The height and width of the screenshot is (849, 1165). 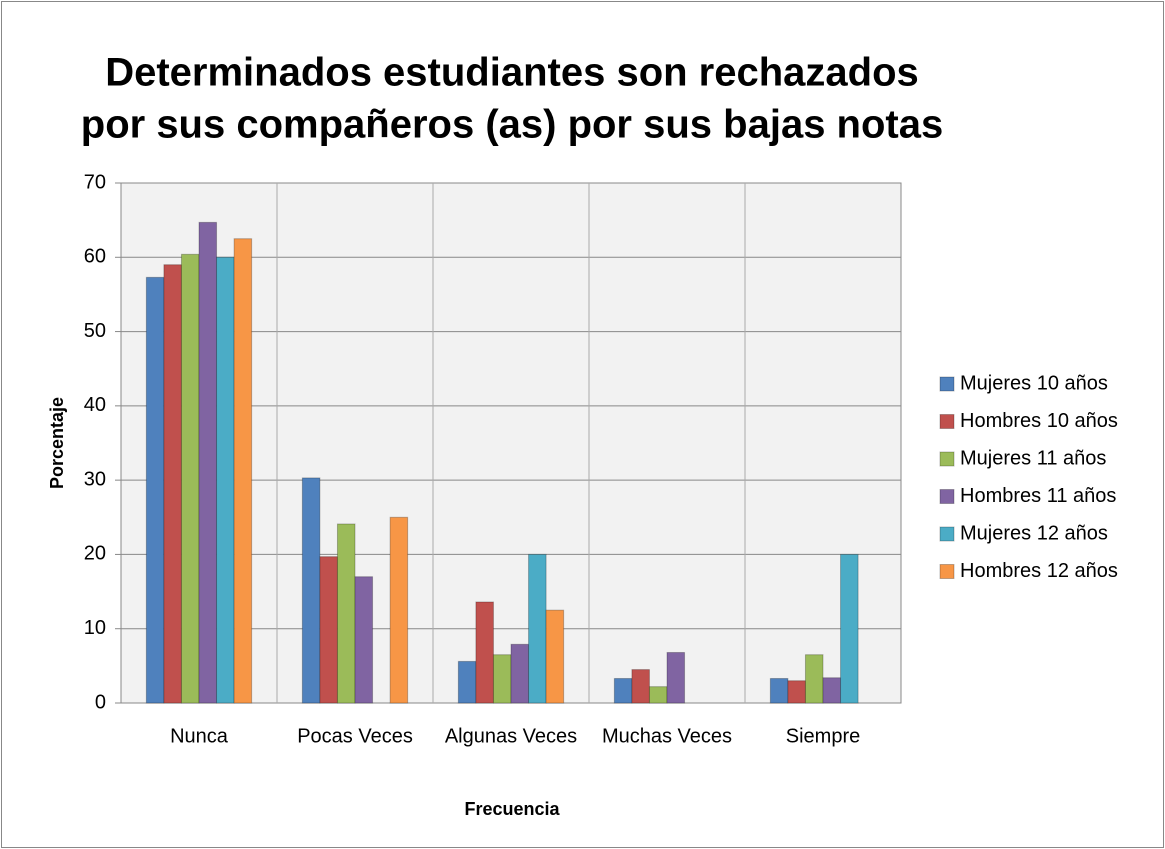 What do you see at coordinates (512, 73) in the screenshot?
I see `chart-title: Determinados estudiantes son rechazados` at bounding box center [512, 73].